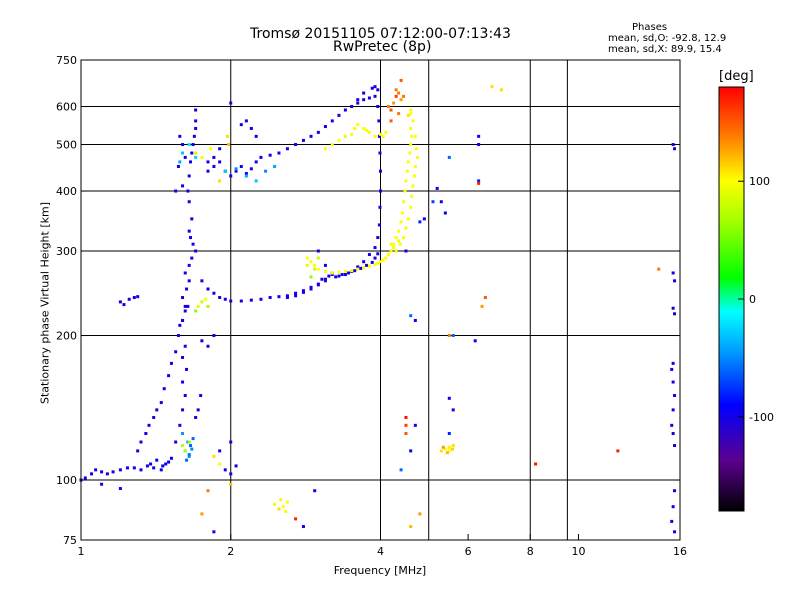 This screenshot has width=800, height=600. What do you see at coordinates (380, 551) in the screenshot?
I see `x-tick-label: 4` at bounding box center [380, 551].